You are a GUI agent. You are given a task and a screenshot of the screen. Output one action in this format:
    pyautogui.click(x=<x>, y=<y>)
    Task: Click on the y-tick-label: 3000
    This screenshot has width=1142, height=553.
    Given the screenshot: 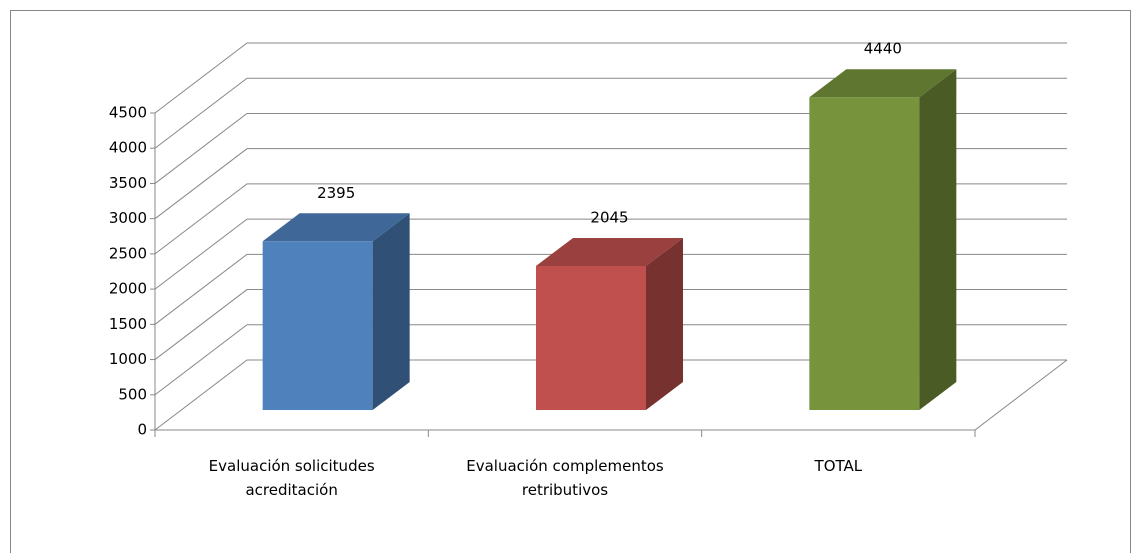 What is the action you would take?
    pyautogui.click(x=128, y=218)
    